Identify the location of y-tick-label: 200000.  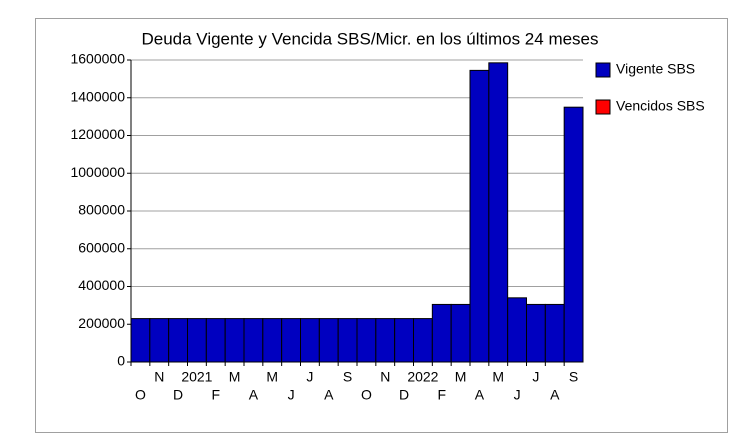
(101, 323).